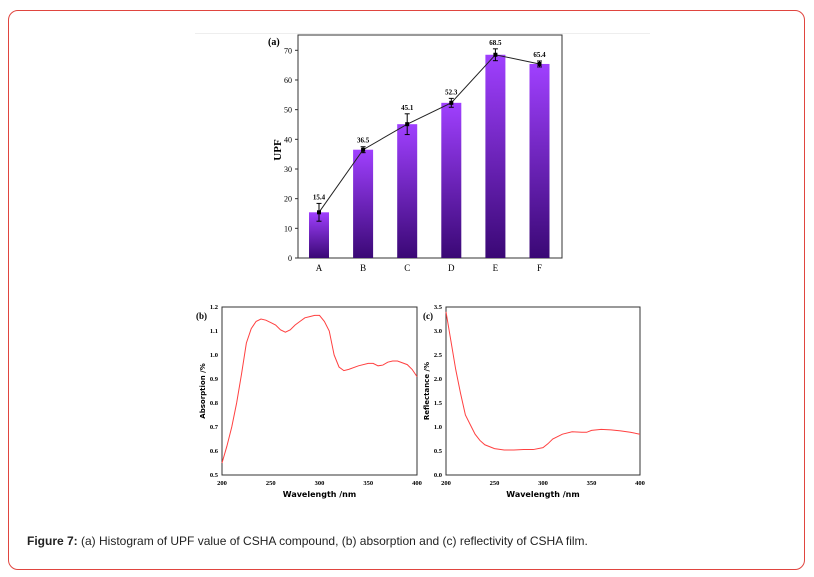 This screenshot has height=577, width=814. What do you see at coordinates (288, 199) in the screenshot?
I see `y-tick-label: 20` at bounding box center [288, 199].